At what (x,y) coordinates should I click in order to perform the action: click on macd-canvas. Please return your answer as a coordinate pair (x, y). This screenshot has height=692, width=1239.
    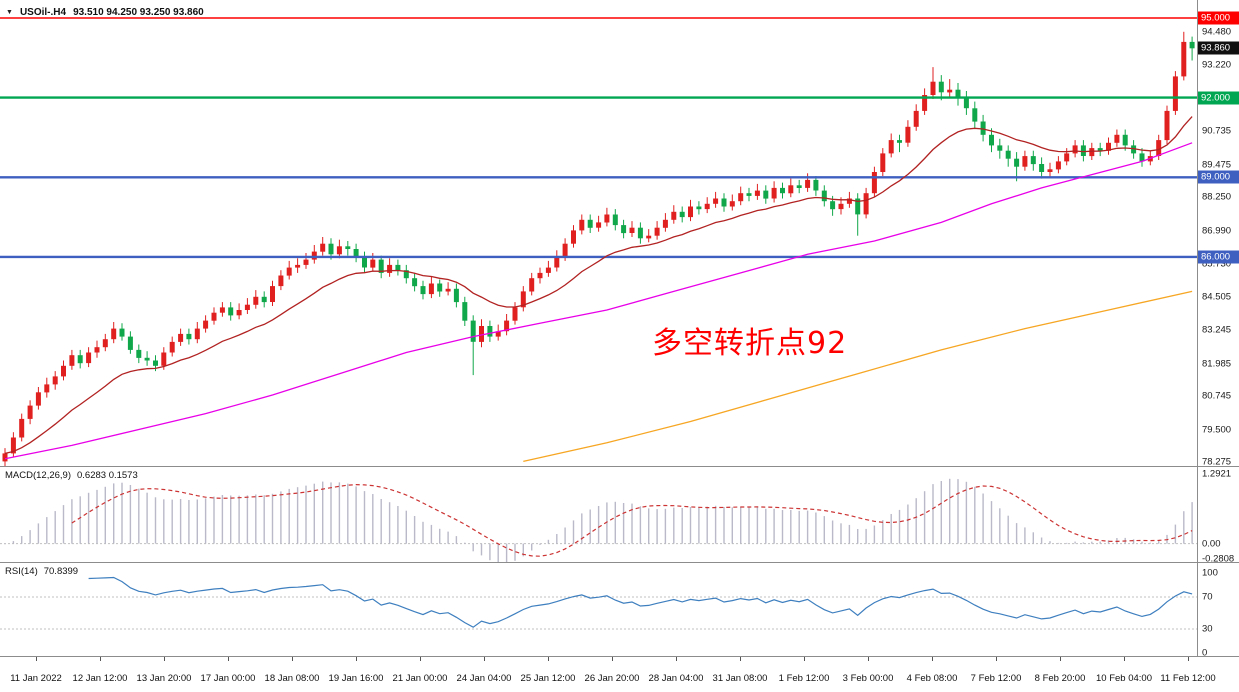
    Looking at the image, I should click on (598, 514).